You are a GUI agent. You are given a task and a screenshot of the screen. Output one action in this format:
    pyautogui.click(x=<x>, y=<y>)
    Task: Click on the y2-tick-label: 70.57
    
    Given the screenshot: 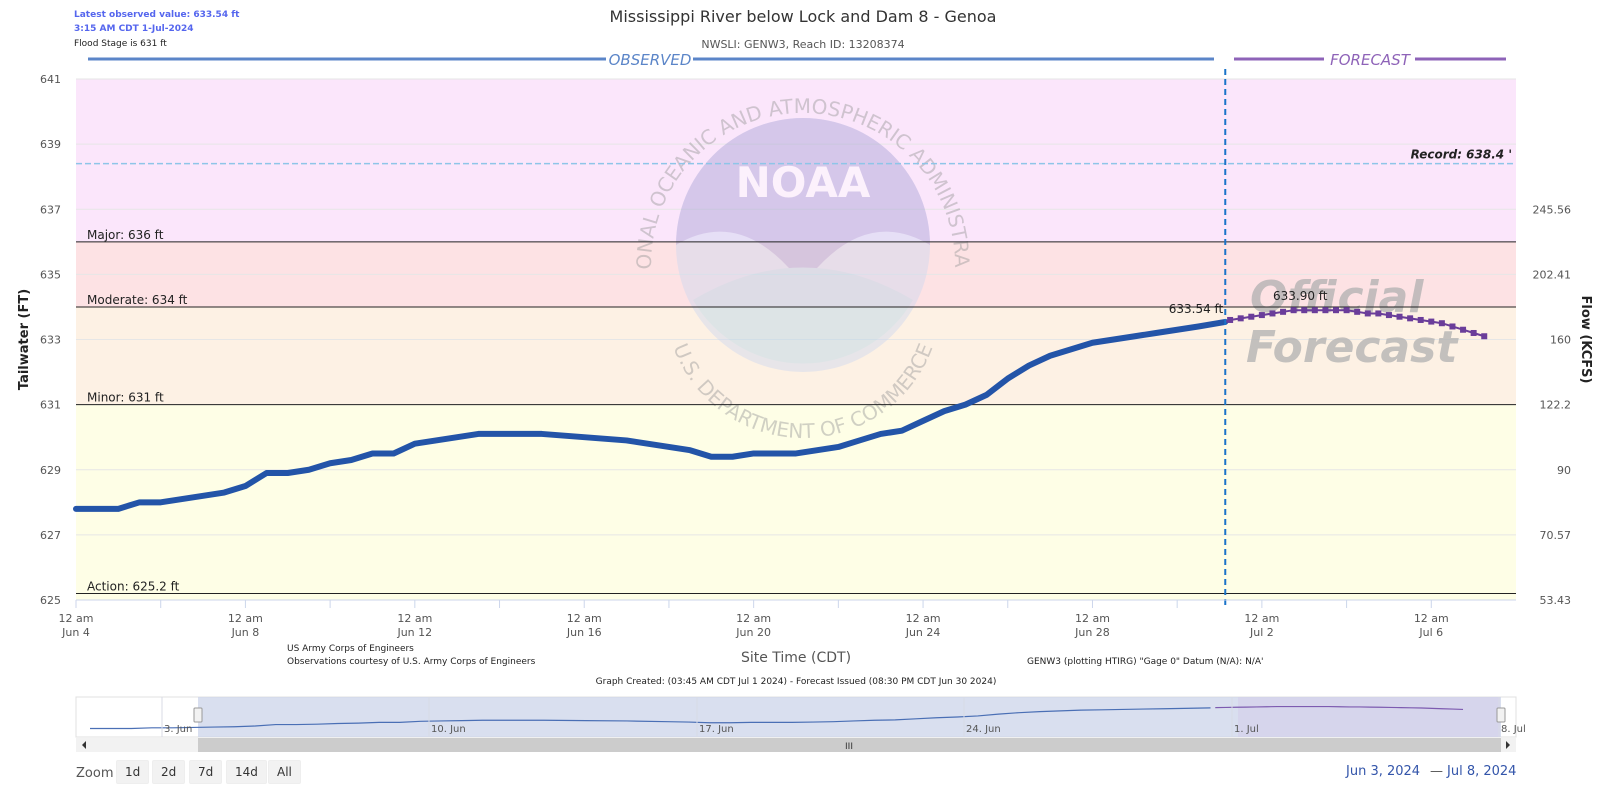 What is the action you would take?
    pyautogui.click(x=1556, y=535)
    